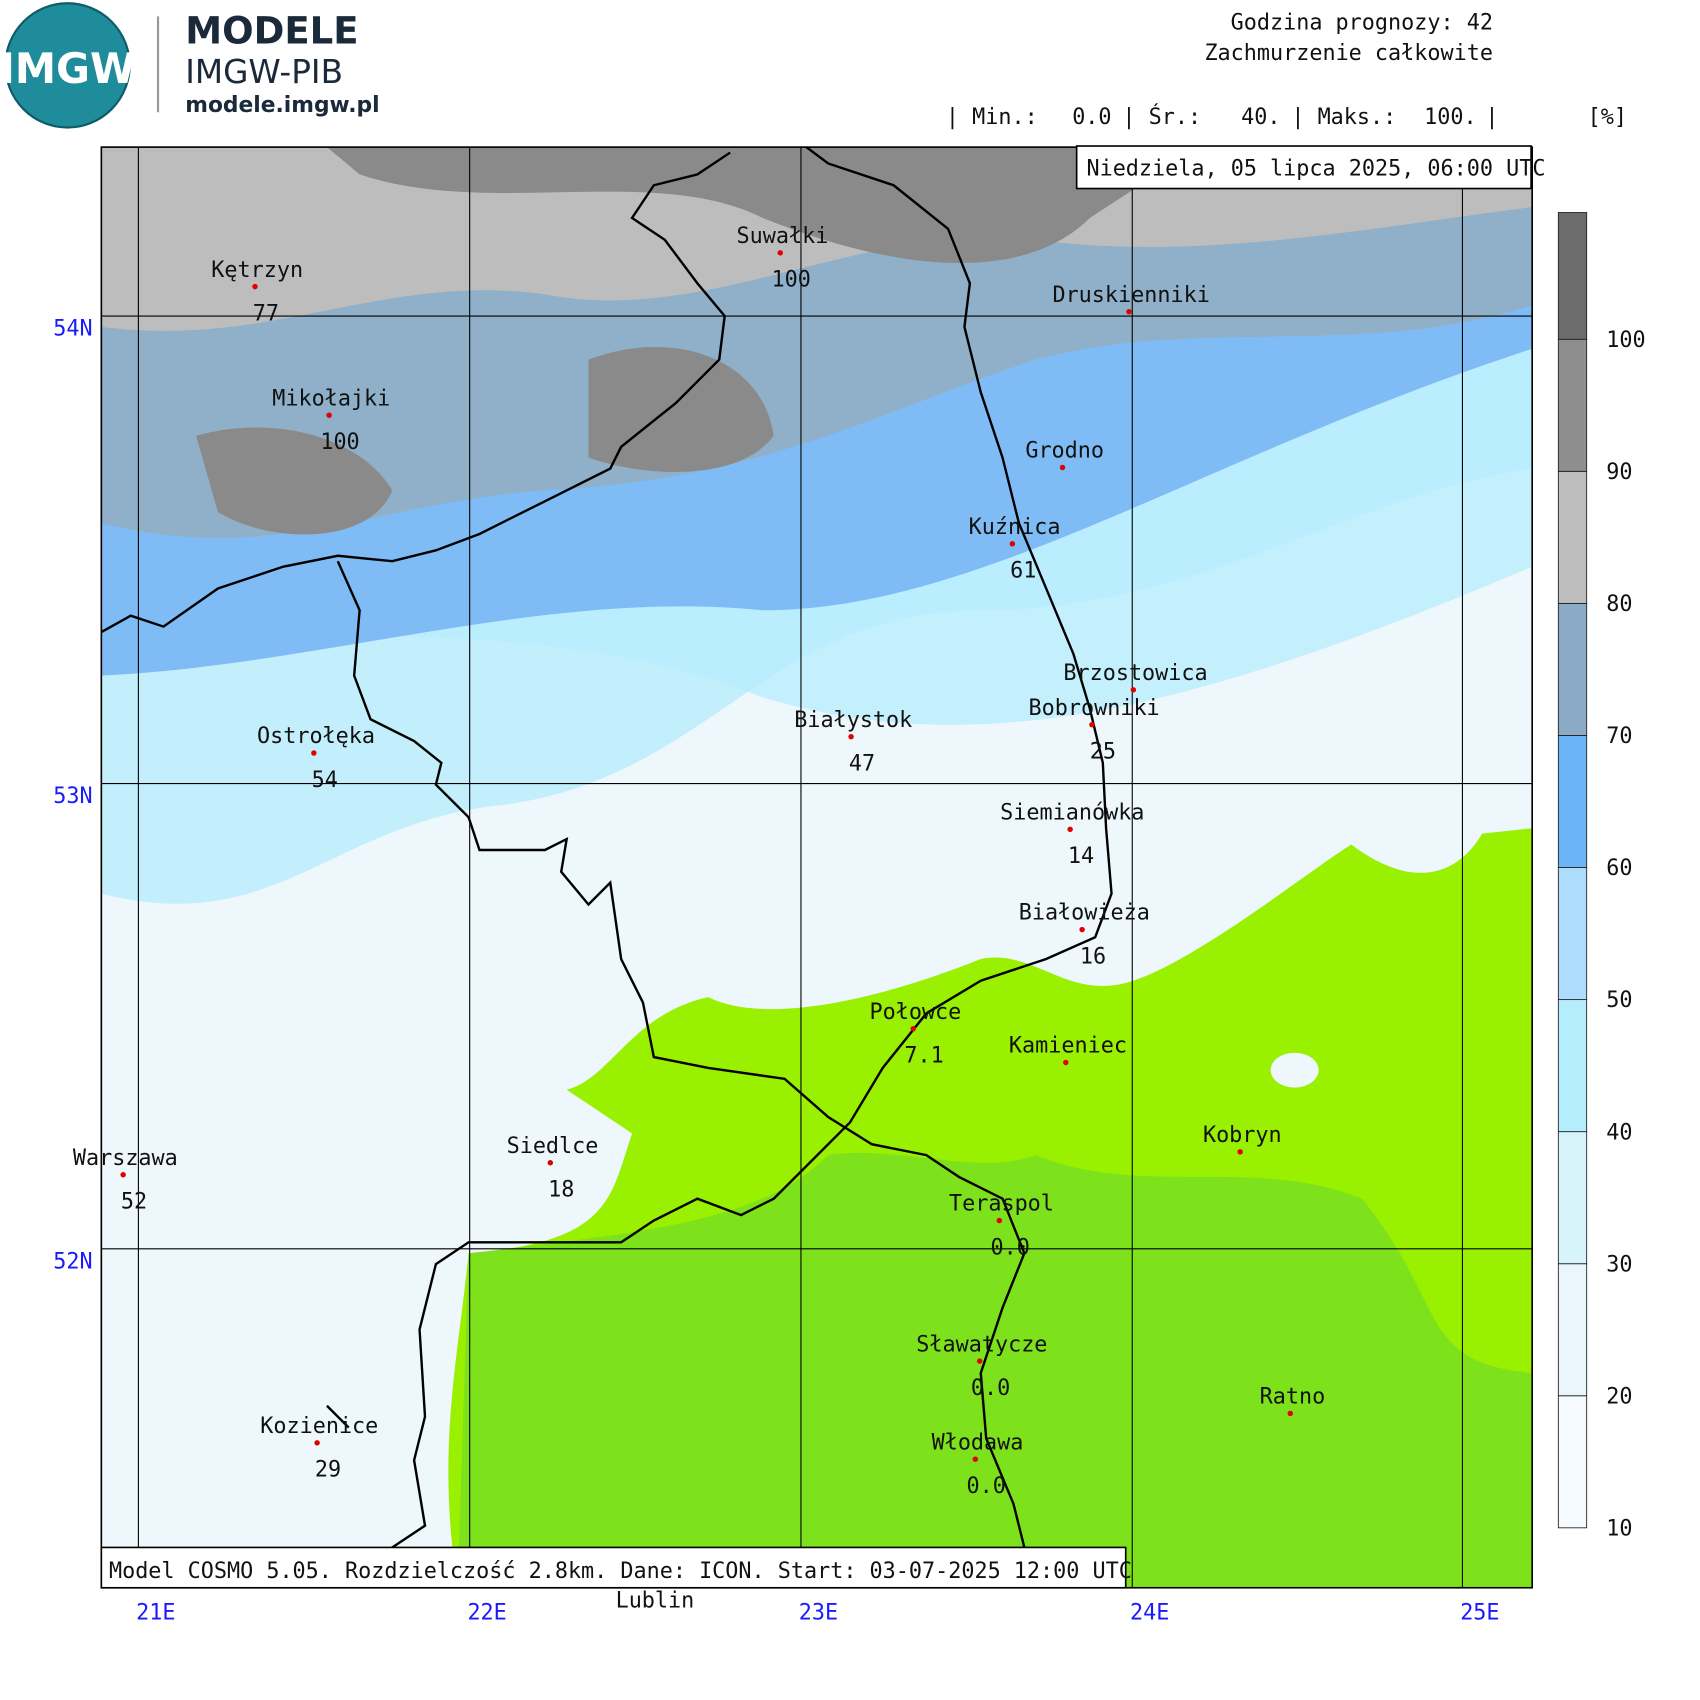 This screenshot has height=1700, width=1700. Describe the element at coordinates (1348, 53) in the screenshot. I see `parameter: Zachmurzenie całkowite` at that location.